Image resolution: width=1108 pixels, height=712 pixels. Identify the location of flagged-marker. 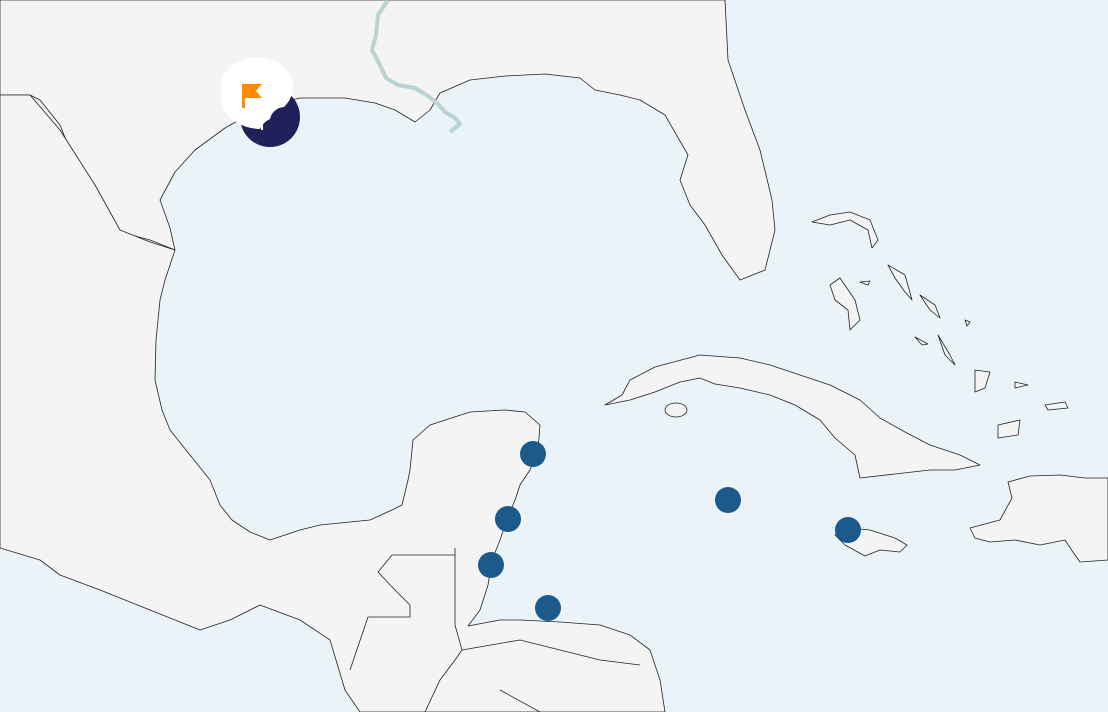
(260, 102).